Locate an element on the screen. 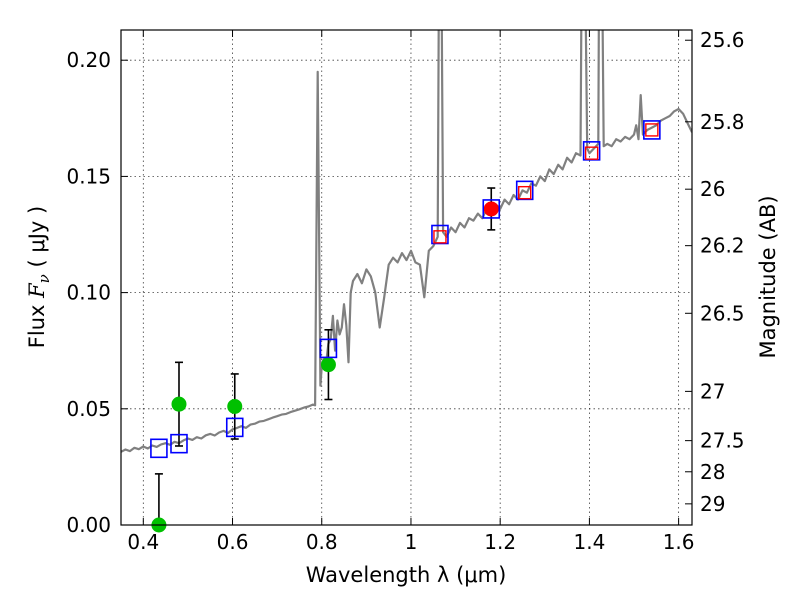 The image size is (800, 600). x-tick-label: 1.4 is located at coordinates (589, 542).